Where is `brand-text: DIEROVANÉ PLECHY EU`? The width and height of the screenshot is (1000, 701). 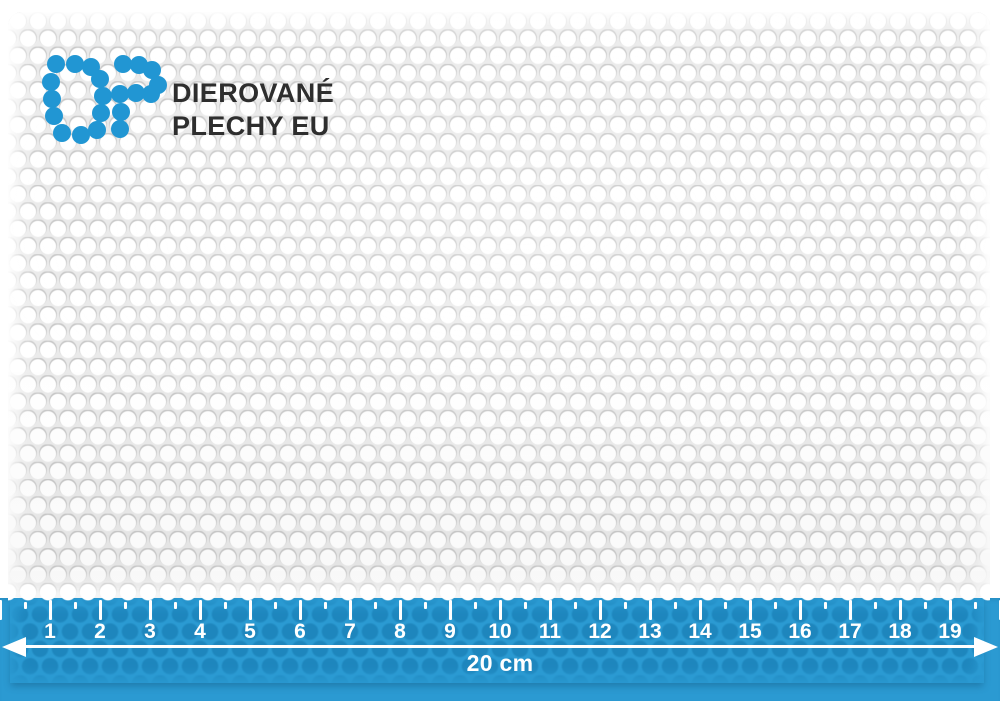 brand-text: DIEROVANÉ PLECHY EU is located at coordinates (253, 110).